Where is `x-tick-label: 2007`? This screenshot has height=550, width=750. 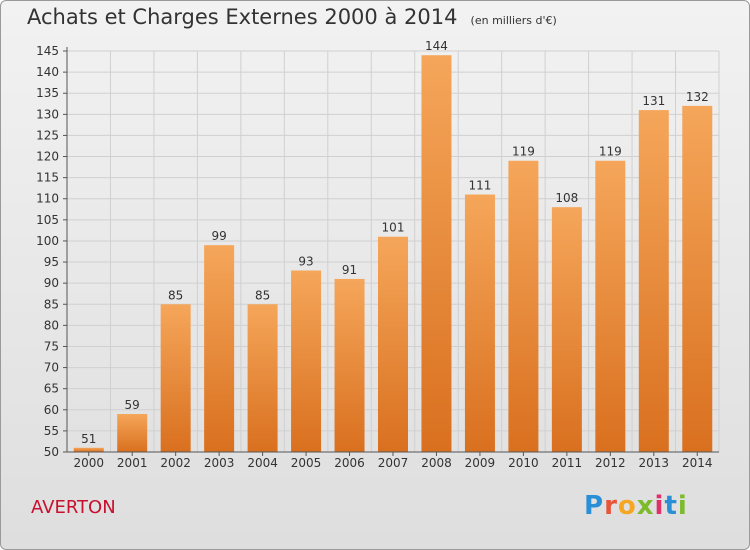
x-tick-label: 2007 is located at coordinates (393, 463).